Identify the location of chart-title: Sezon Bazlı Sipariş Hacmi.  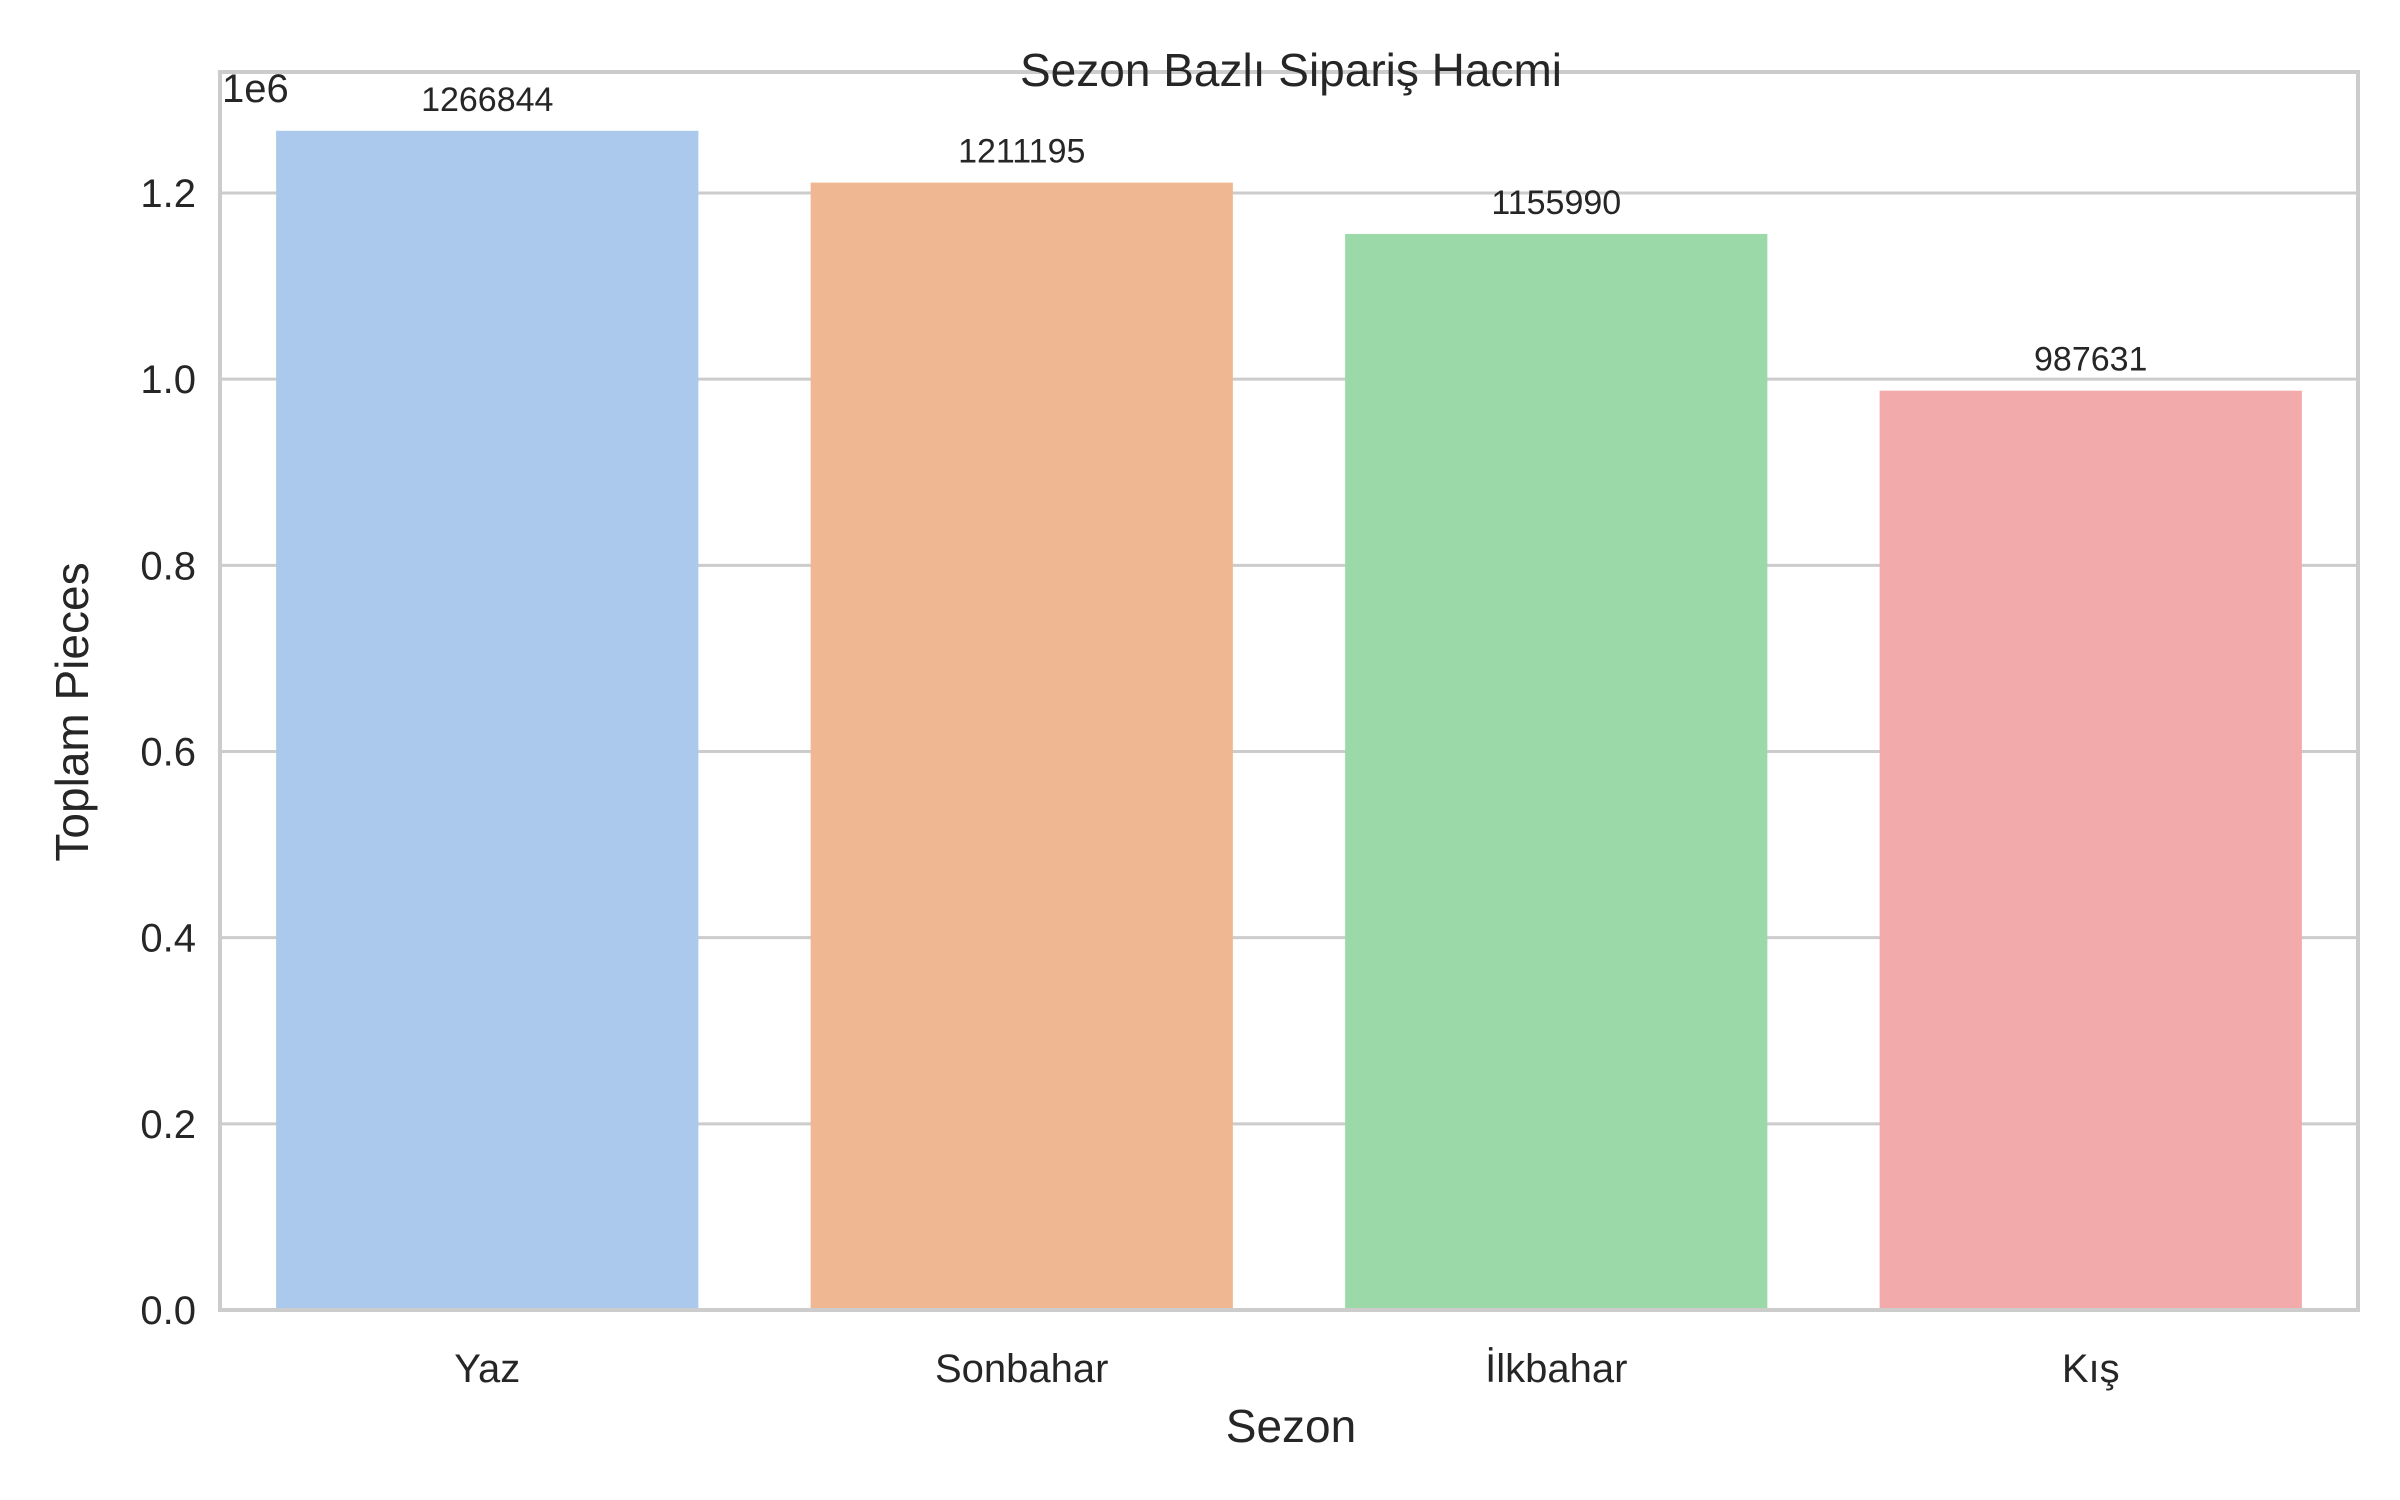
(1291, 70).